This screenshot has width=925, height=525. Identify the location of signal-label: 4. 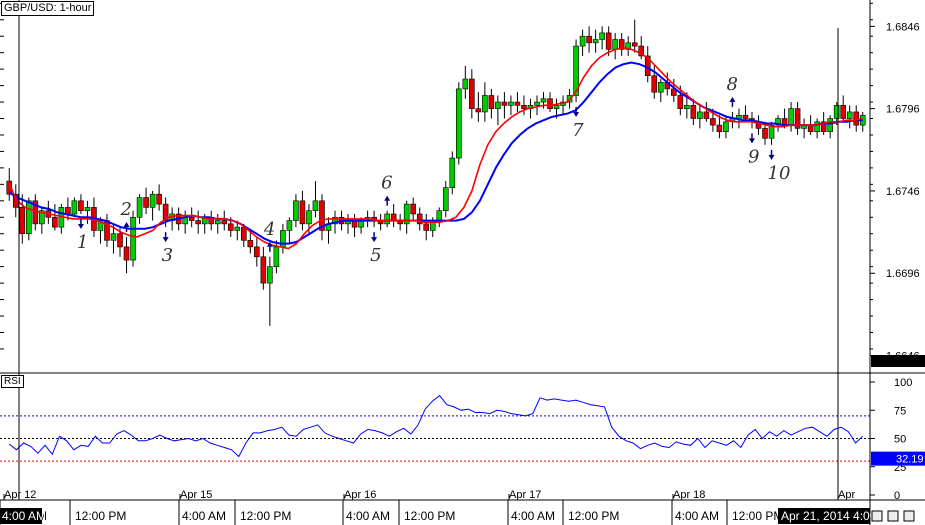
(269, 229).